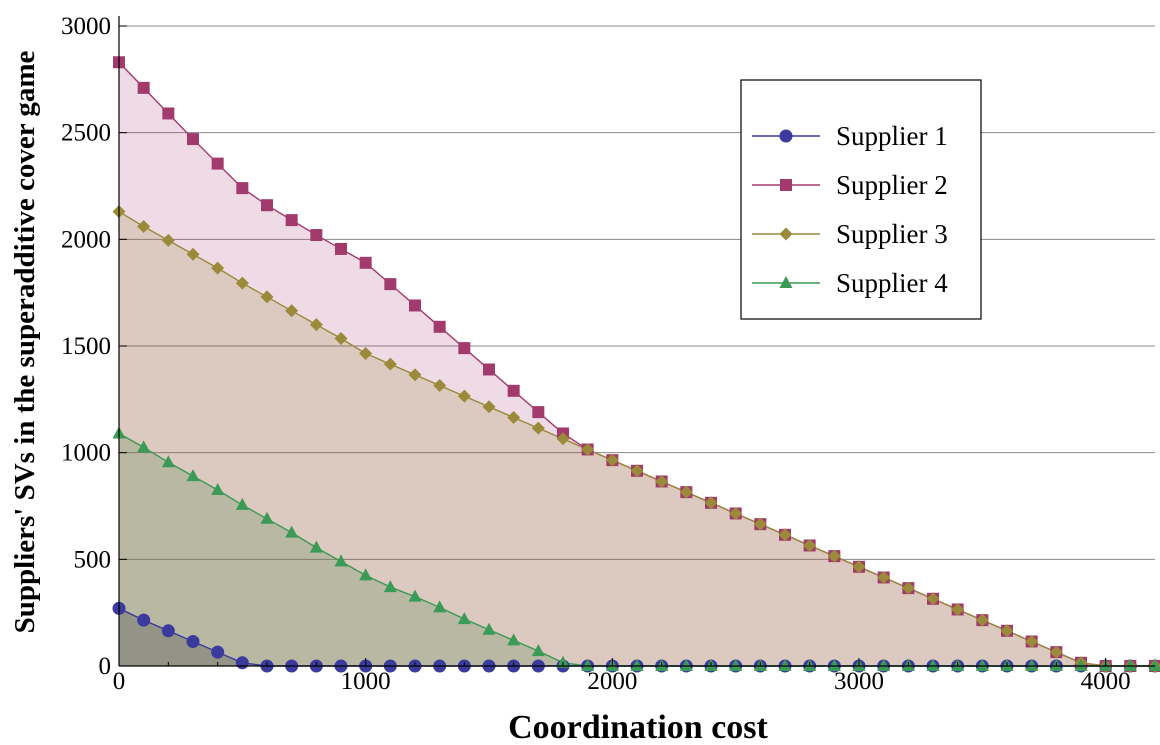 This screenshot has width=1160, height=745. I want to click on x-tick-label: 2000, so click(612, 681).